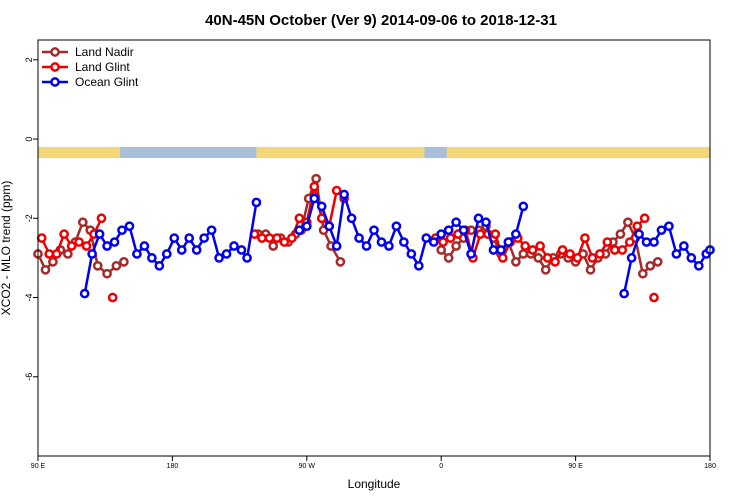 The height and width of the screenshot is (500, 750). Describe the element at coordinates (307, 466) in the screenshot. I see `x-tick-label-2: 90 W` at that location.